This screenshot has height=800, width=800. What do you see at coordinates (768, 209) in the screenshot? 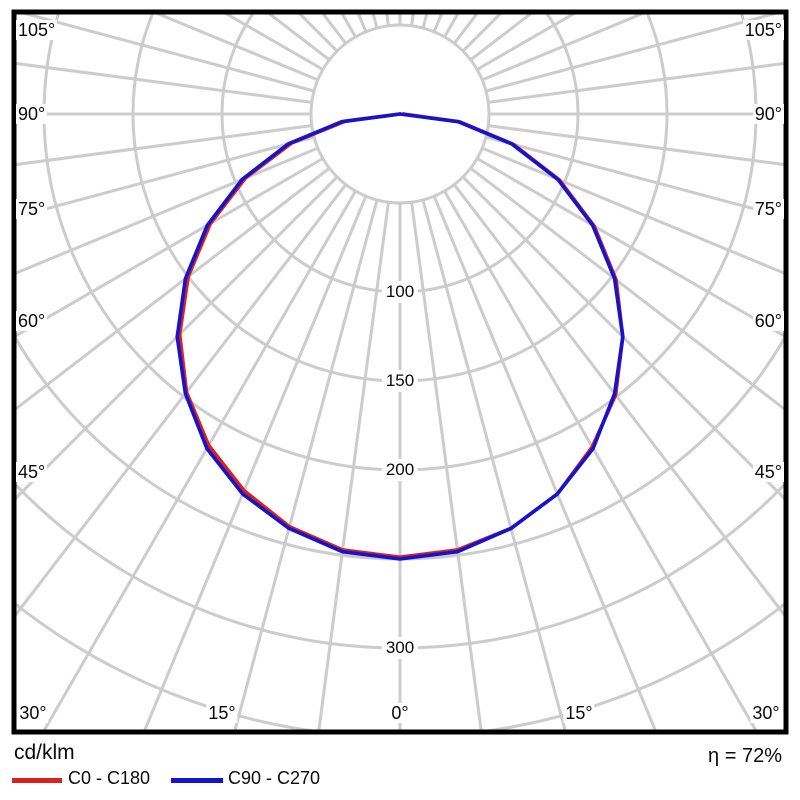
I see `angle-label-right-75: 75°` at bounding box center [768, 209].